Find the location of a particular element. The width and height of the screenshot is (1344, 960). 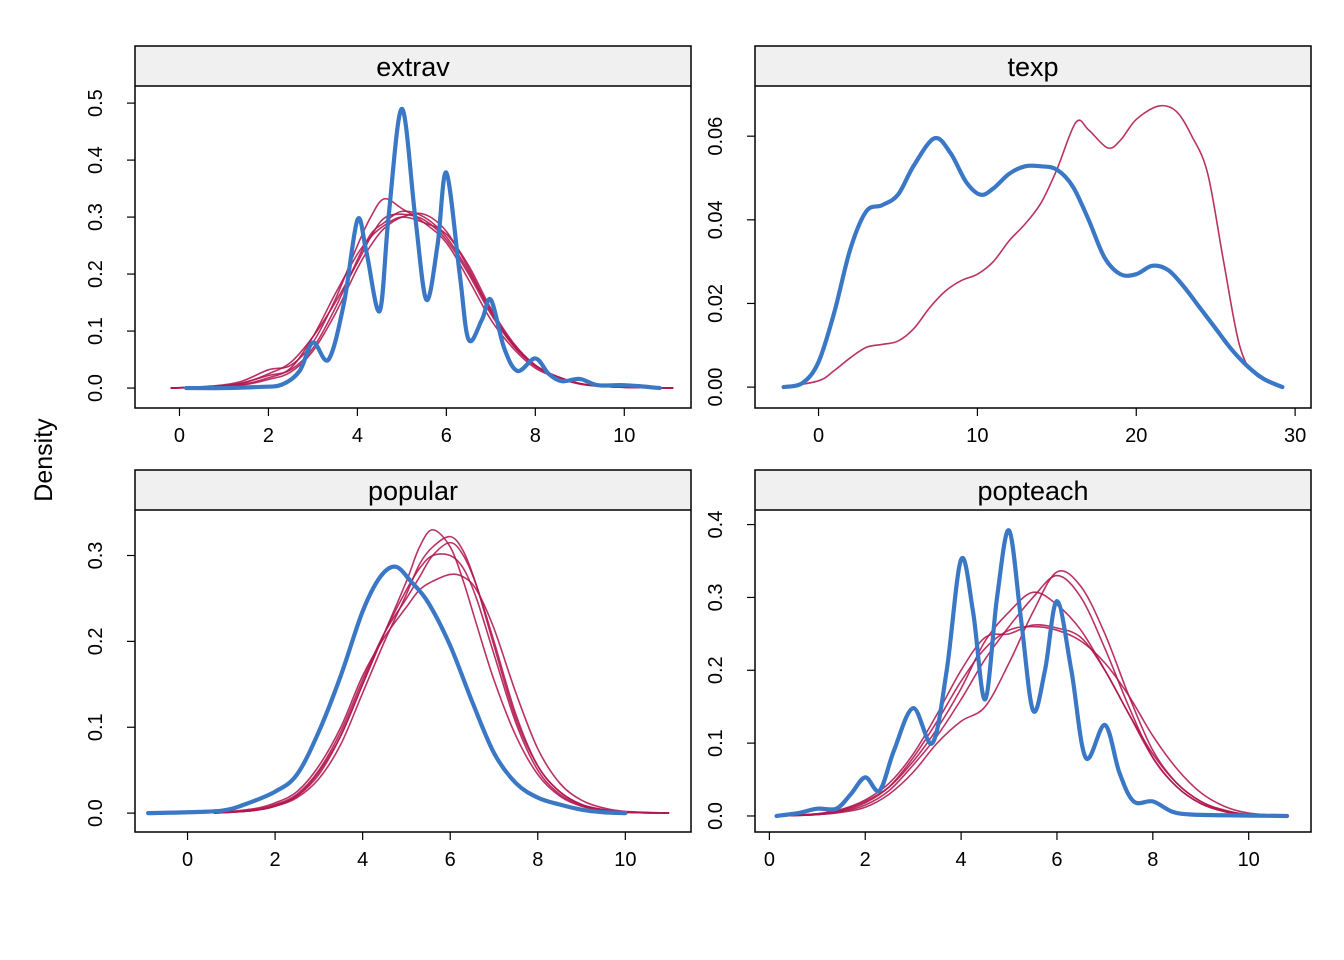

y-tick-label: 0.04 is located at coordinates (716, 219).